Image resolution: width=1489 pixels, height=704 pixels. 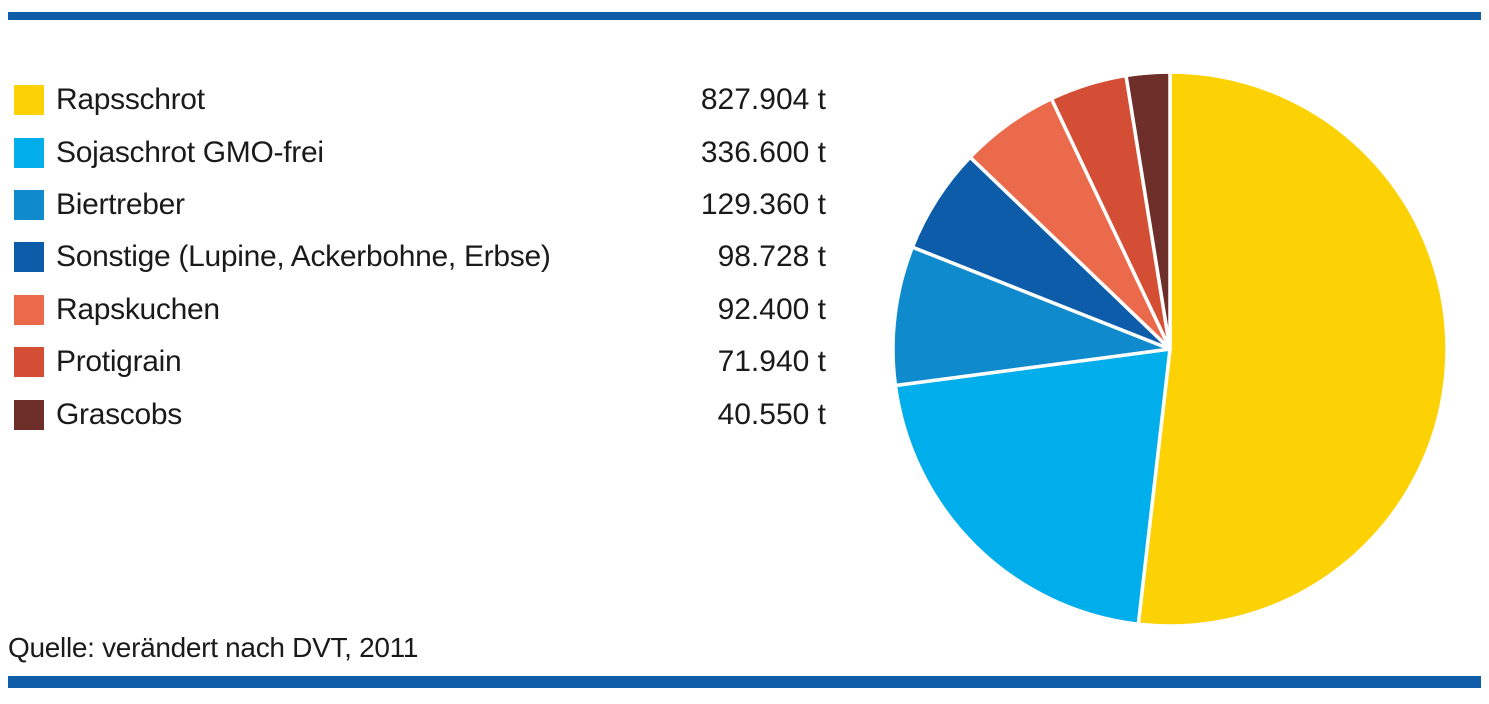 I want to click on legend-value: 92.400 t, so click(x=771, y=309).